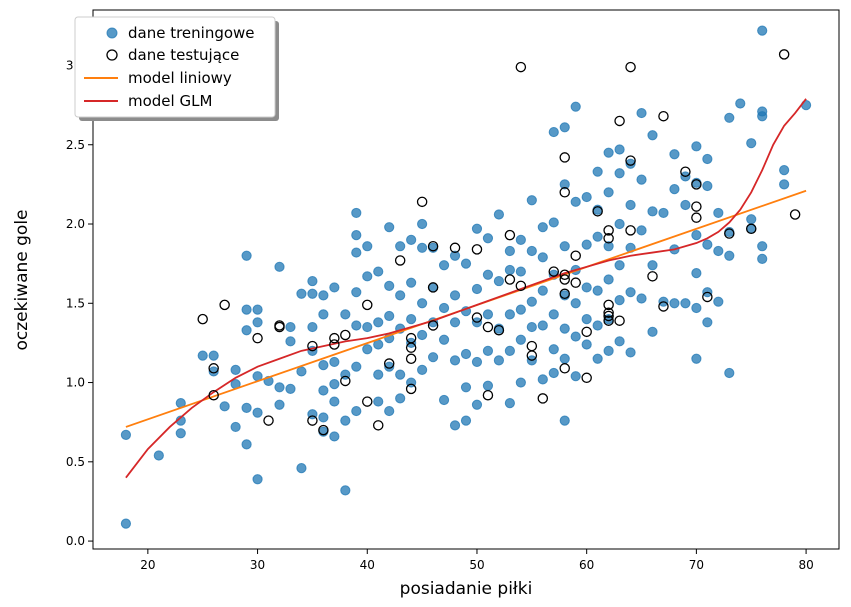  What do you see at coordinates (183, 55) in the screenshot?
I see `legend-test-label: dane testujące` at bounding box center [183, 55].